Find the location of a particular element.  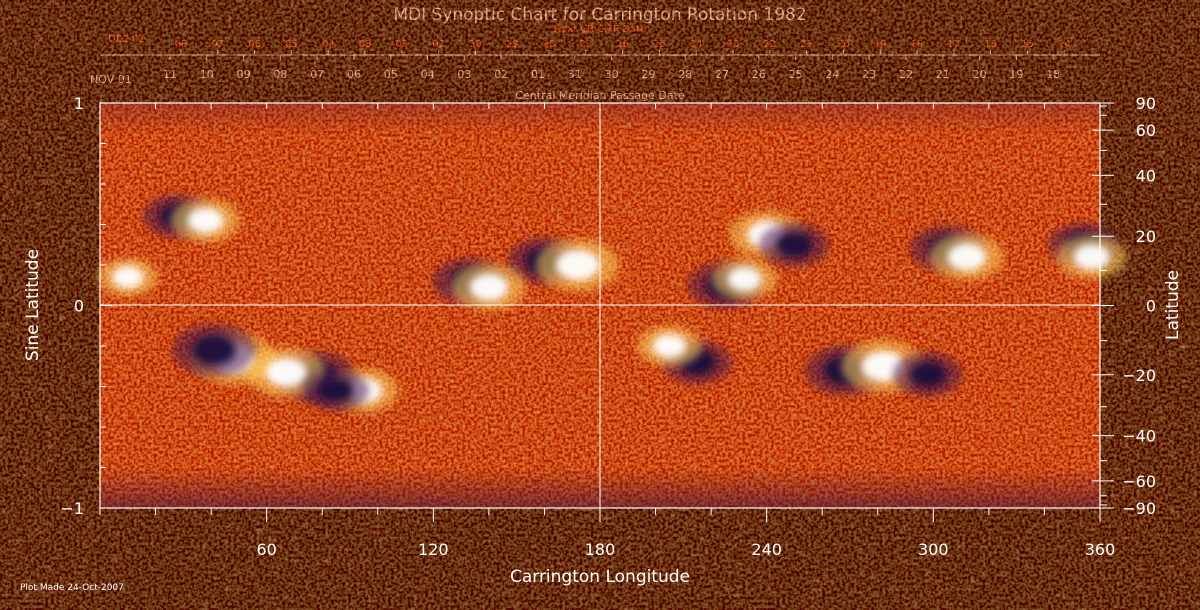

next-cr-date-label: 25 is located at coordinates (659, 44).